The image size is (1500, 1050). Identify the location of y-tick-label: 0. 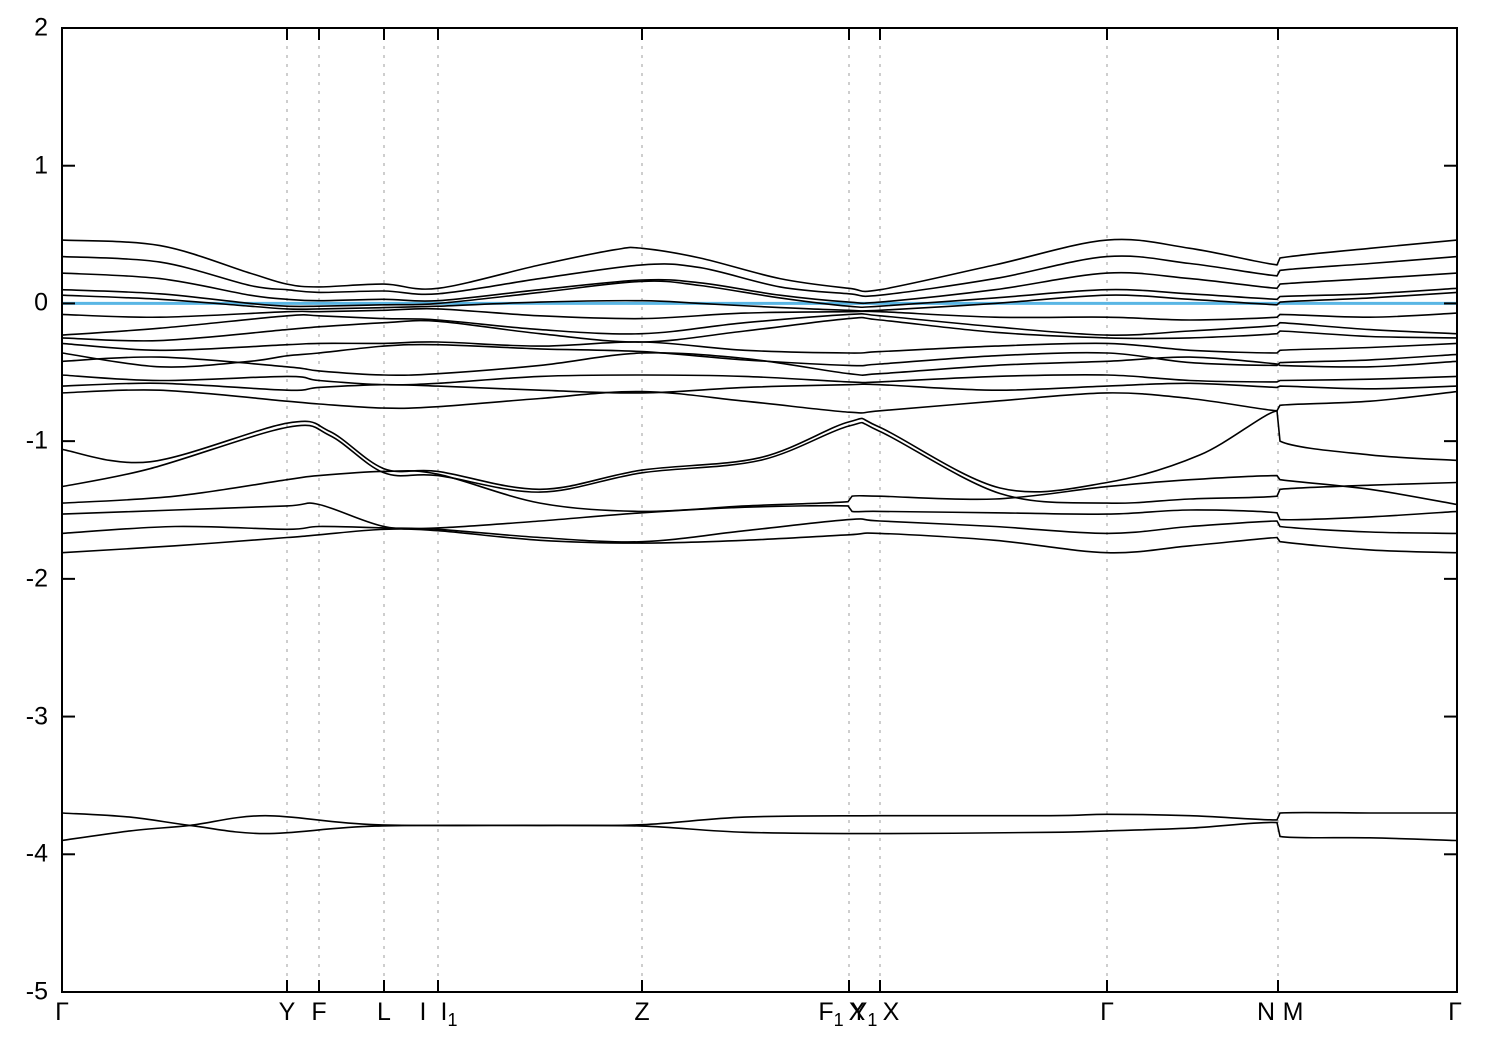
(41, 302).